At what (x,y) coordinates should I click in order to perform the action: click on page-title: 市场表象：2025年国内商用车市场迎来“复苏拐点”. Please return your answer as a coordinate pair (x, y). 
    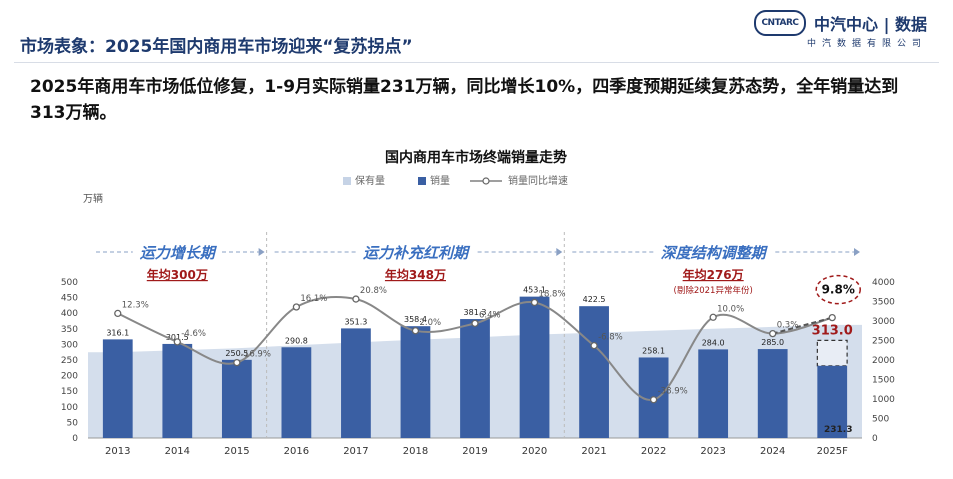
    Looking at the image, I should click on (216, 47).